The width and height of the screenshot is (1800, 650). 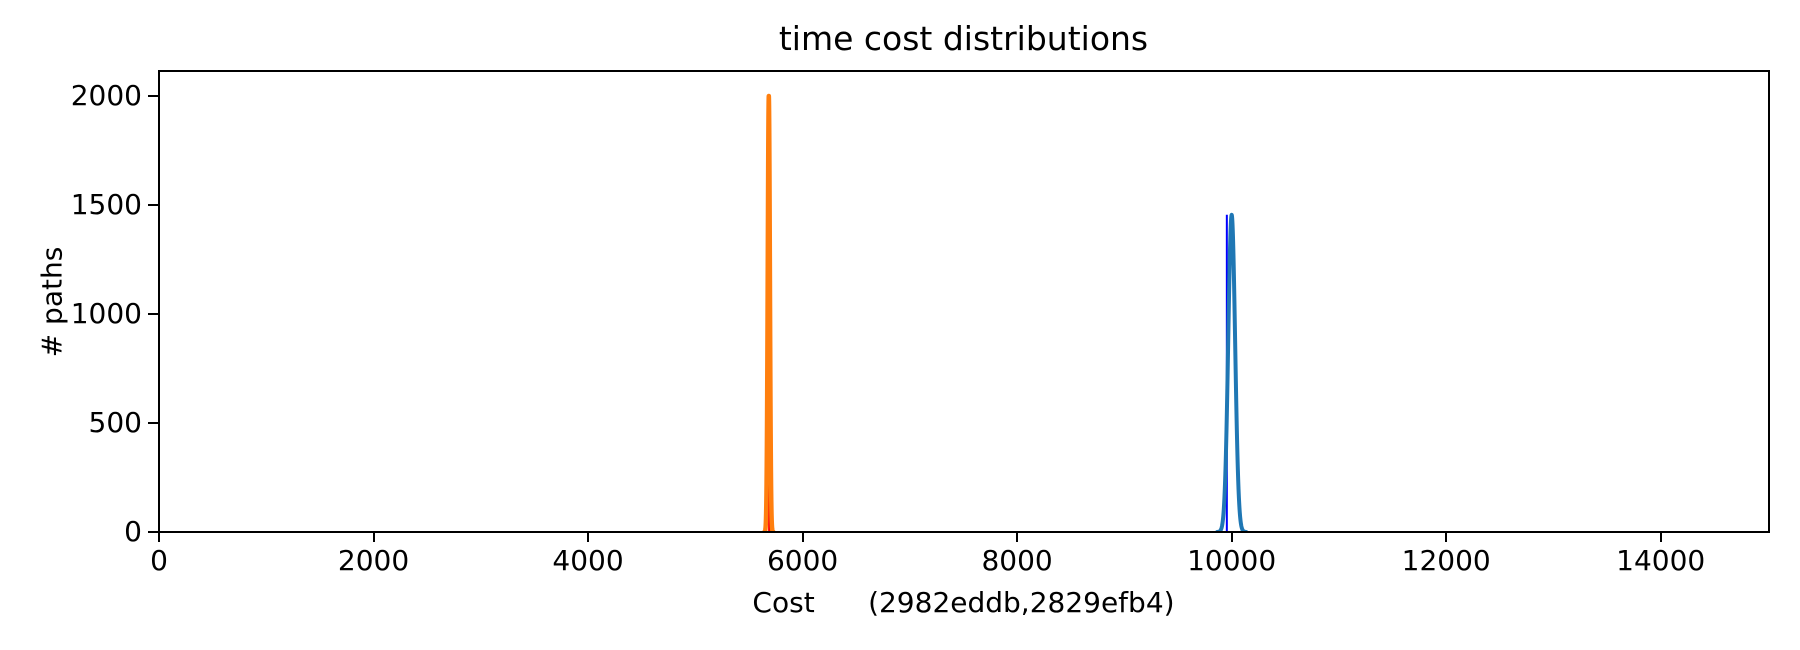 What do you see at coordinates (133, 531) in the screenshot?
I see `y-tick-label: 0` at bounding box center [133, 531].